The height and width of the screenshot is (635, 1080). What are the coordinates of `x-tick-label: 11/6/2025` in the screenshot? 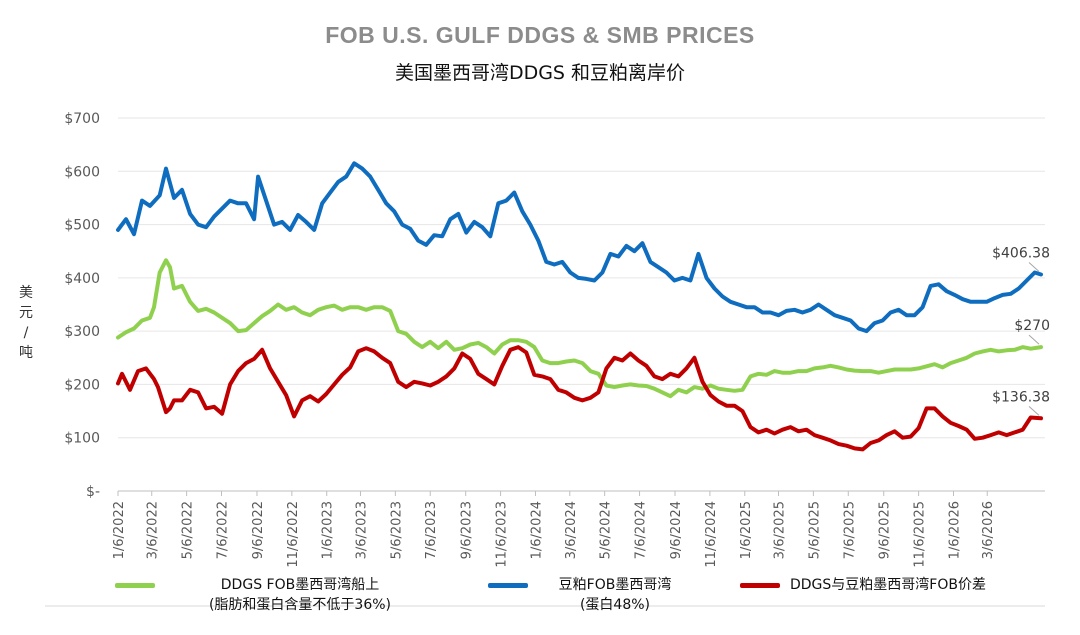 It's located at (920, 534).